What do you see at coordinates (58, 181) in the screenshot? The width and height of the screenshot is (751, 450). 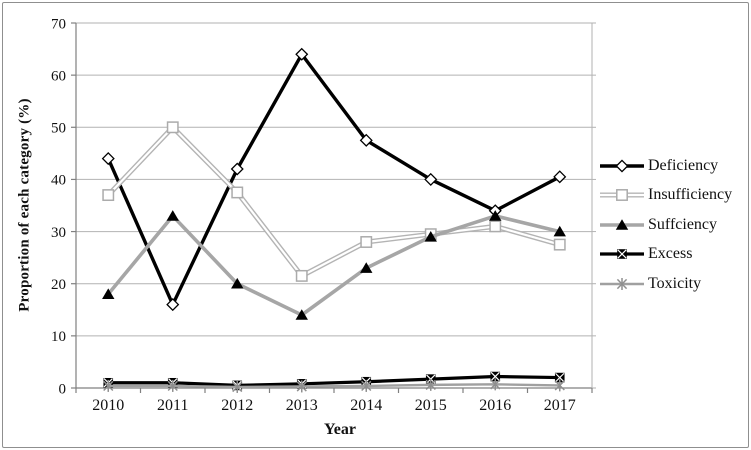 I see `y-tick-label: 40` at bounding box center [58, 181].